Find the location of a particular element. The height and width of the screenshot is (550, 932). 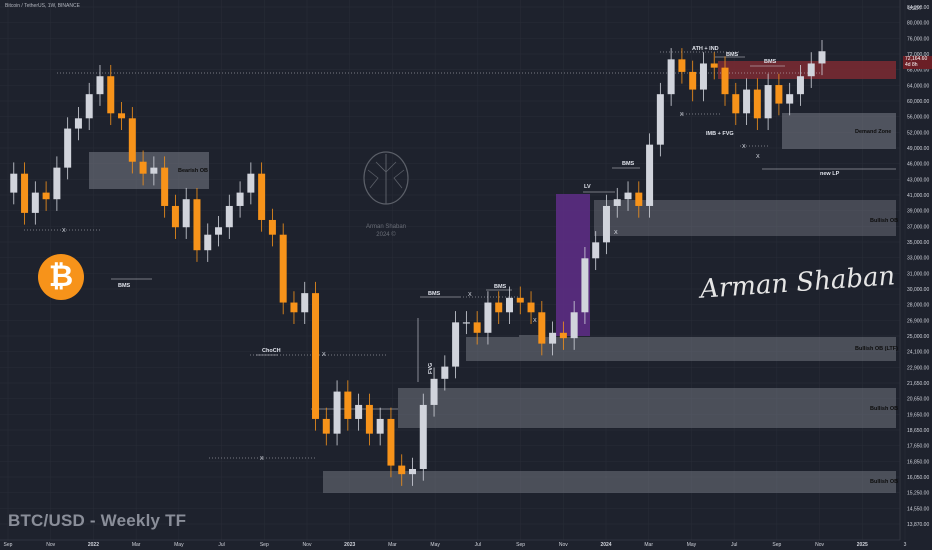

y-tick-label: 24,100.00 is located at coordinates (918, 353).